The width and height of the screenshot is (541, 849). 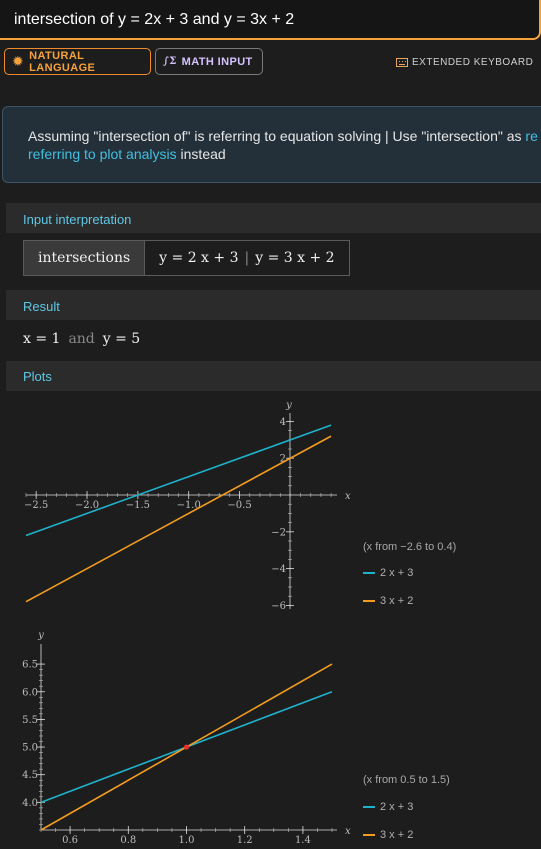 I want to click on result-value: x = 1 and y = 5, so click(x=81, y=339).